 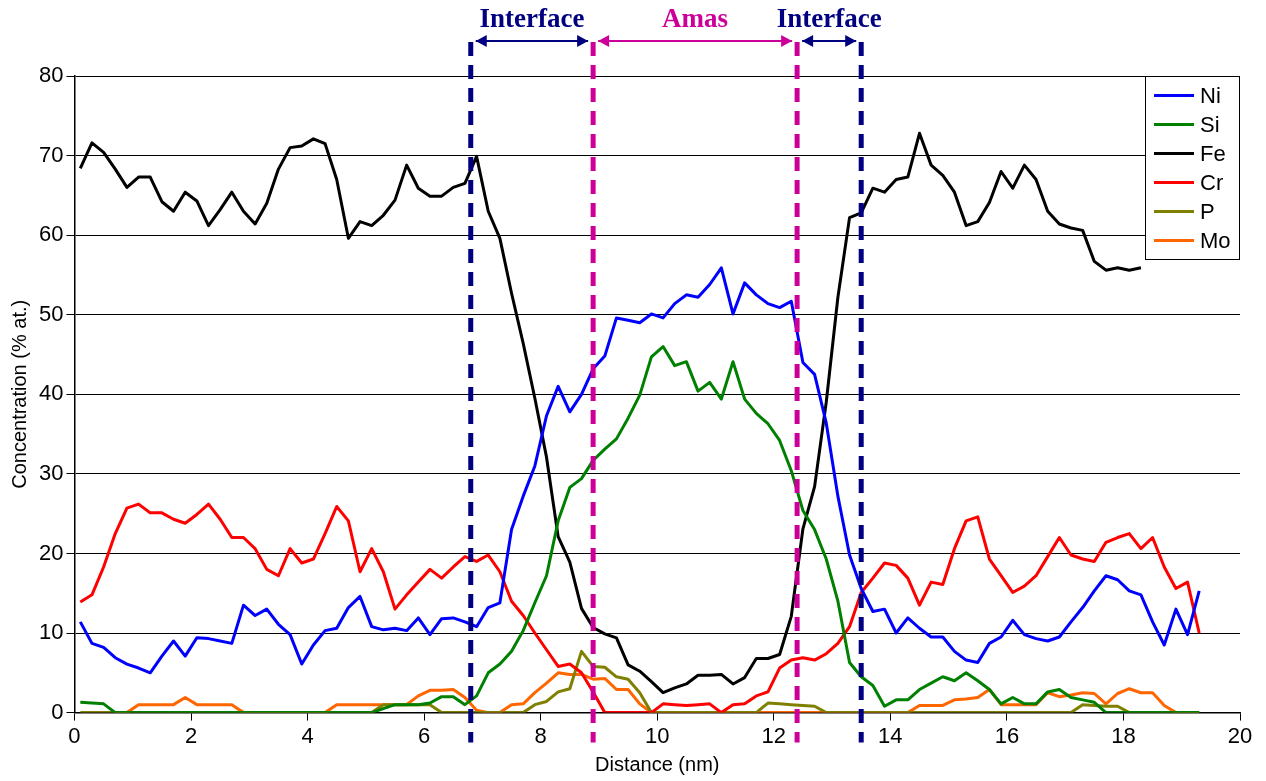 I want to click on x-tick-label: 4, so click(x=307, y=735).